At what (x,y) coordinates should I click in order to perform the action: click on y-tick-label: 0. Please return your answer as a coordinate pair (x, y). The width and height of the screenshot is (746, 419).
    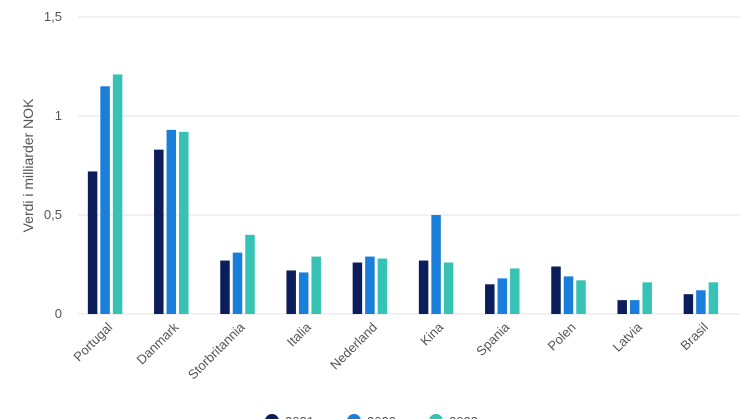
    Looking at the image, I should click on (58, 313).